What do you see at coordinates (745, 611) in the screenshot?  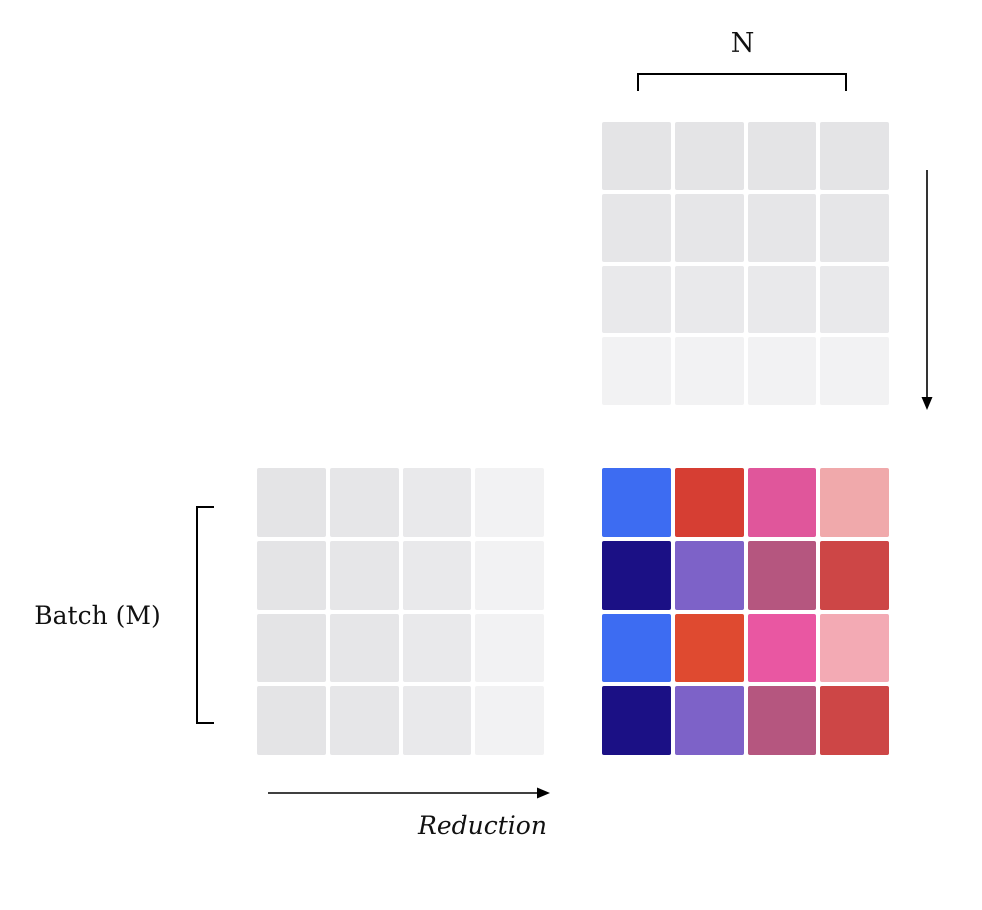 I see `matrix-output` at bounding box center [745, 611].